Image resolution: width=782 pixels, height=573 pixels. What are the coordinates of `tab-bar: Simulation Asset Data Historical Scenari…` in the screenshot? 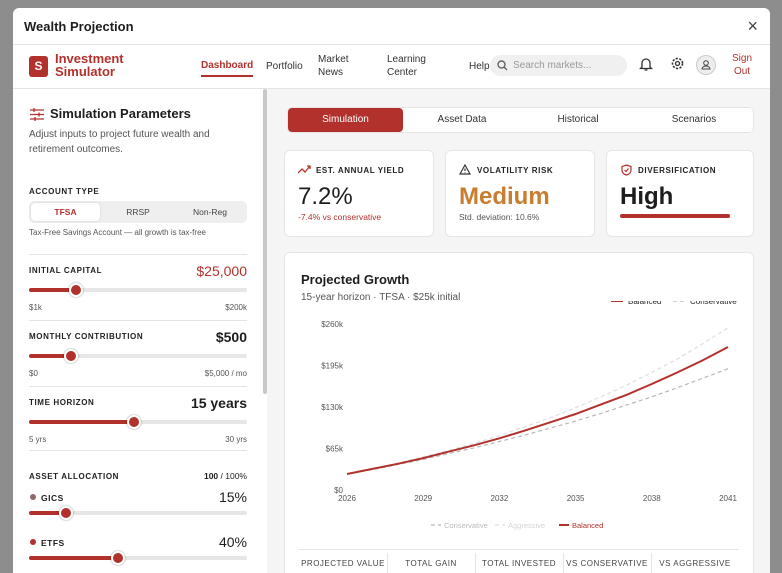 It's located at (520, 120).